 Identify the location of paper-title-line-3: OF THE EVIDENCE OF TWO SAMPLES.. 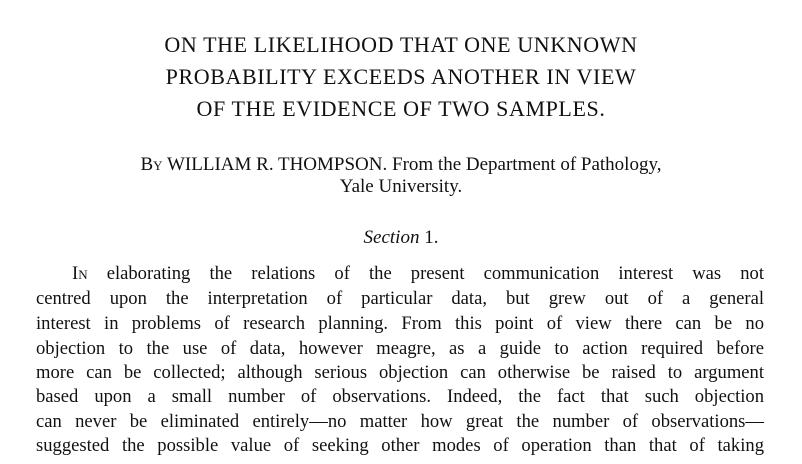
(401, 108).